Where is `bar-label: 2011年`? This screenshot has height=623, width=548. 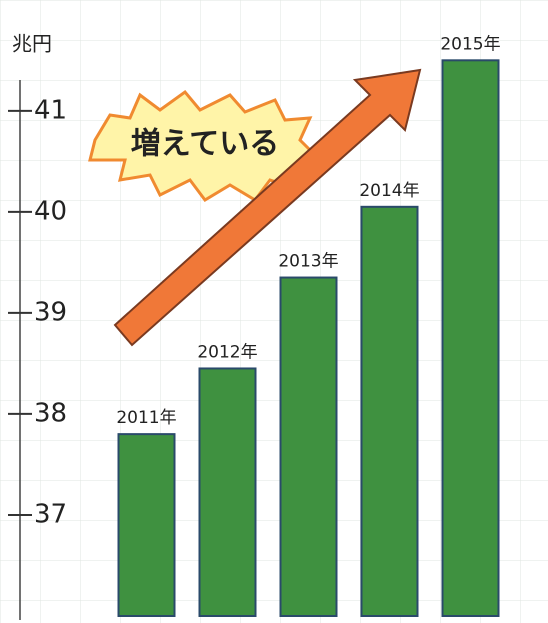 bar-label: 2011年 is located at coordinates (146, 418).